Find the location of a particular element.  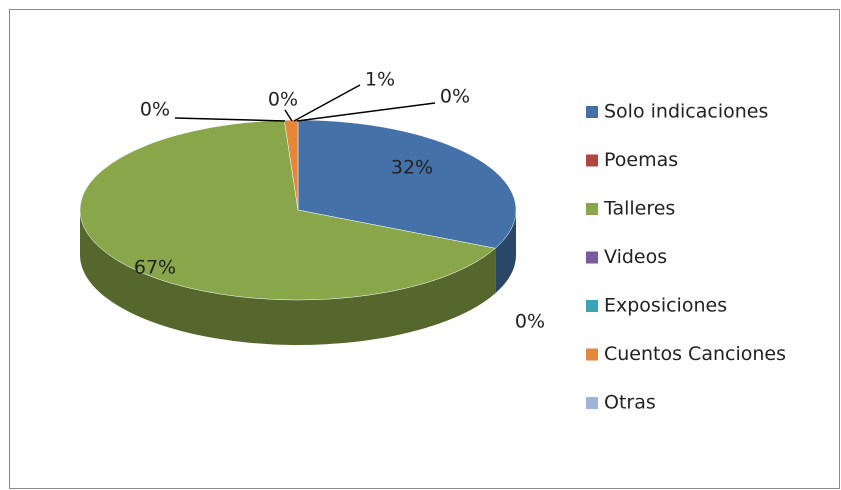

legend-label: Solo indicaciones is located at coordinates (686, 112).